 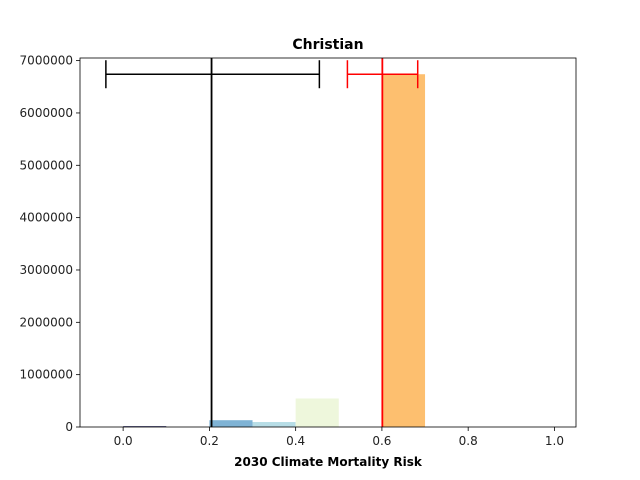 What do you see at coordinates (339, 437) in the screenshot?
I see `x-axis: 0.0 0.2 0.4 0.6 0.8 1.0` at bounding box center [339, 437].